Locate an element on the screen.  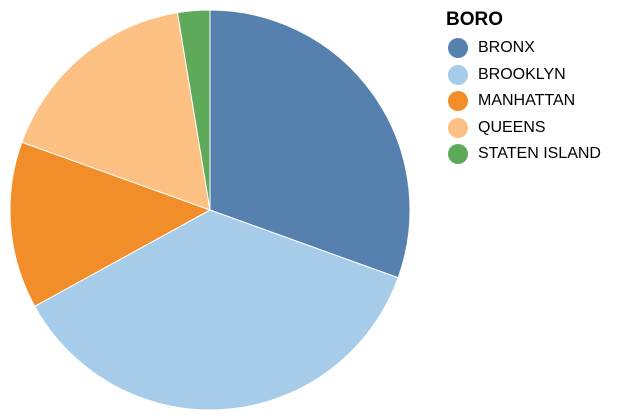
legend-item-brooklyn: BROOKLYN is located at coordinates (542, 75).